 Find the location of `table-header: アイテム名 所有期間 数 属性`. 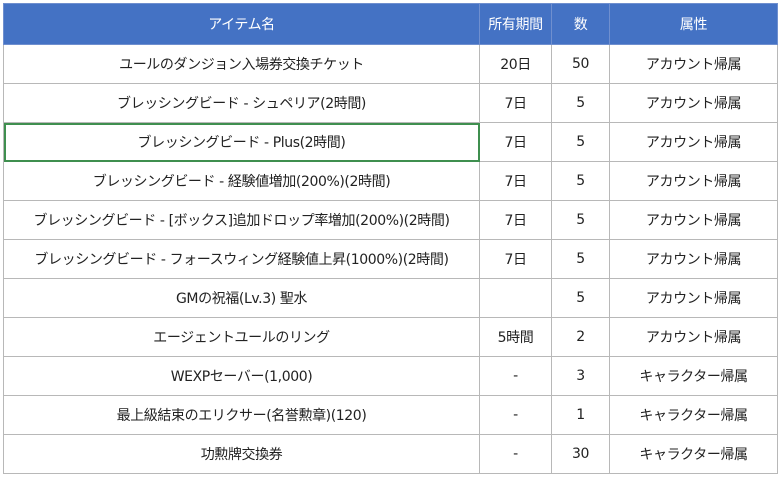

table-header: アイテム名 所有期間 数 属性 is located at coordinates (390, 24).